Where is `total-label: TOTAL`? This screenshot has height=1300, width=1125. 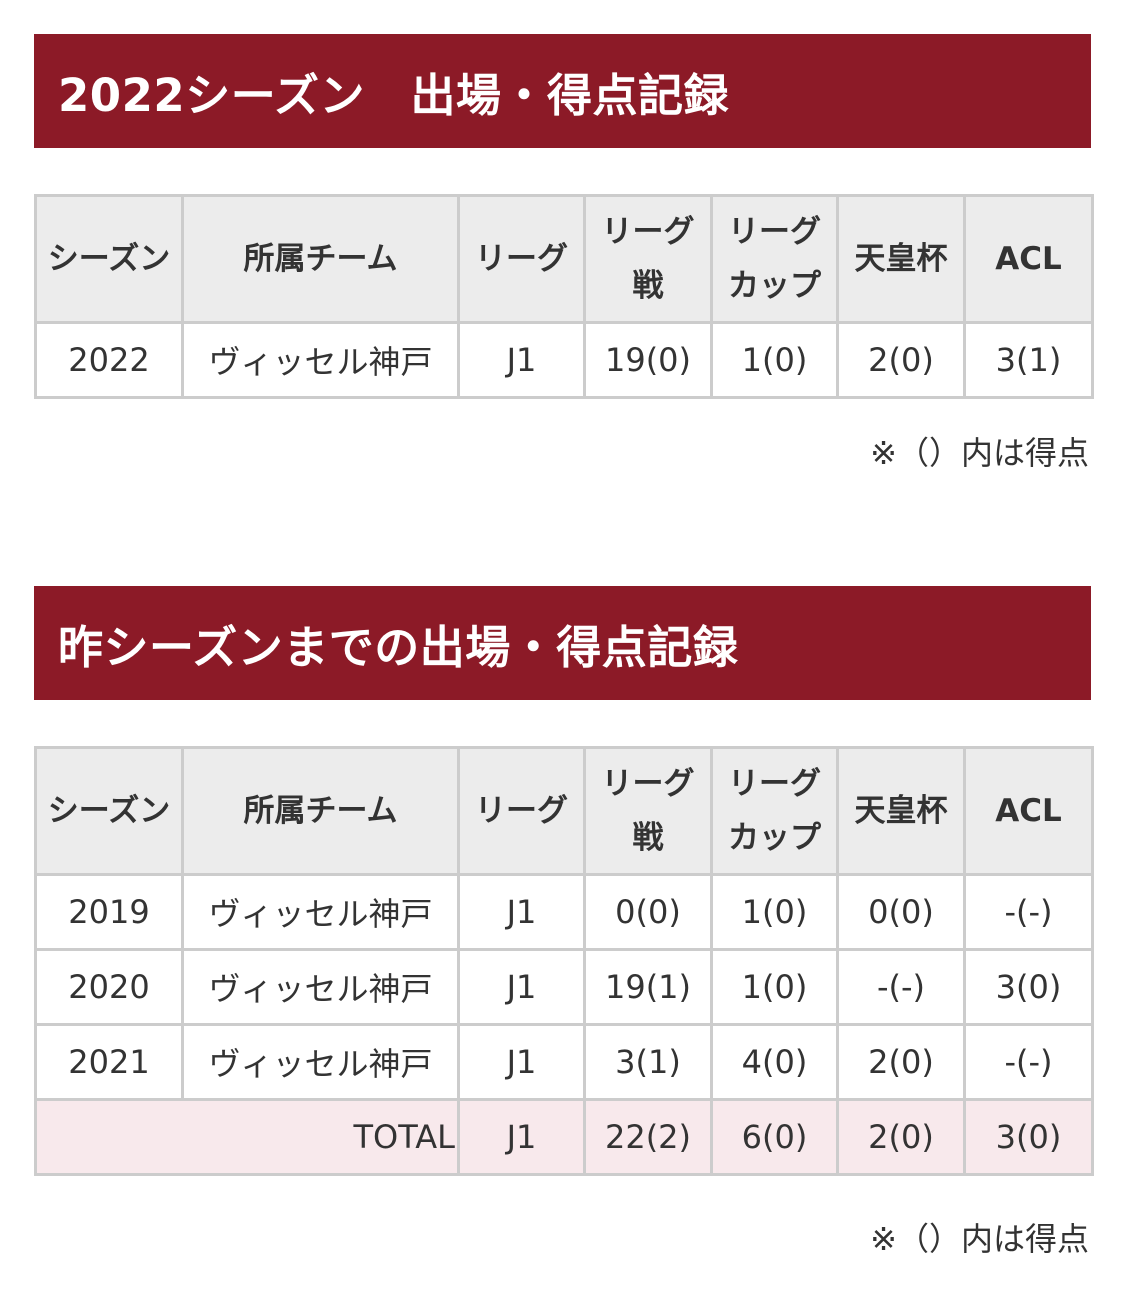 total-label: TOTAL is located at coordinates (247, 1137).